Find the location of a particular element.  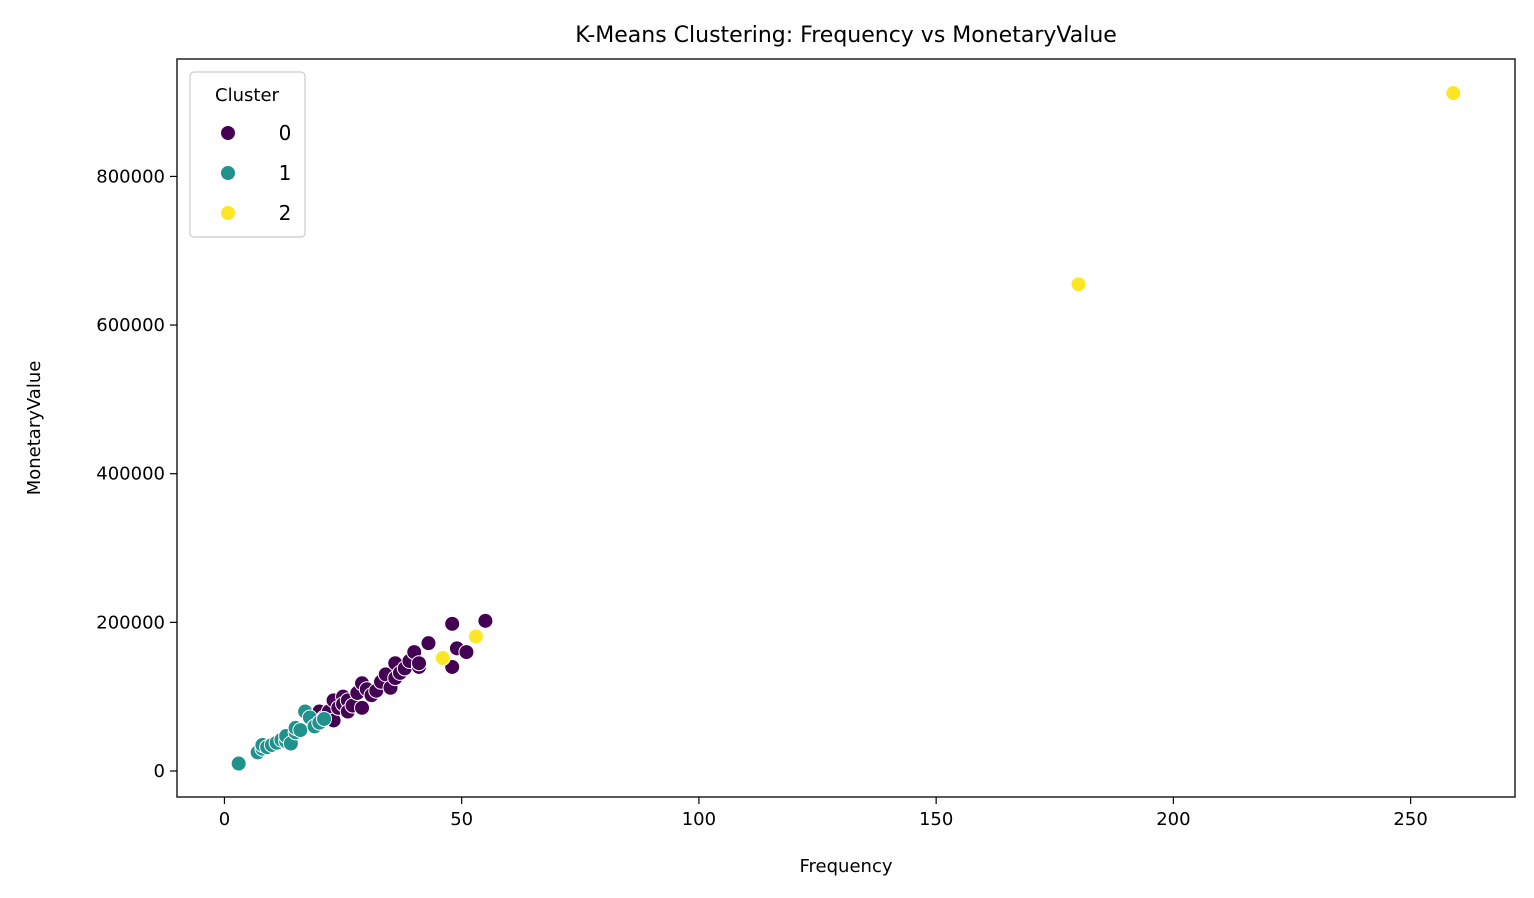

x-tick-label: 100 is located at coordinates (699, 819).